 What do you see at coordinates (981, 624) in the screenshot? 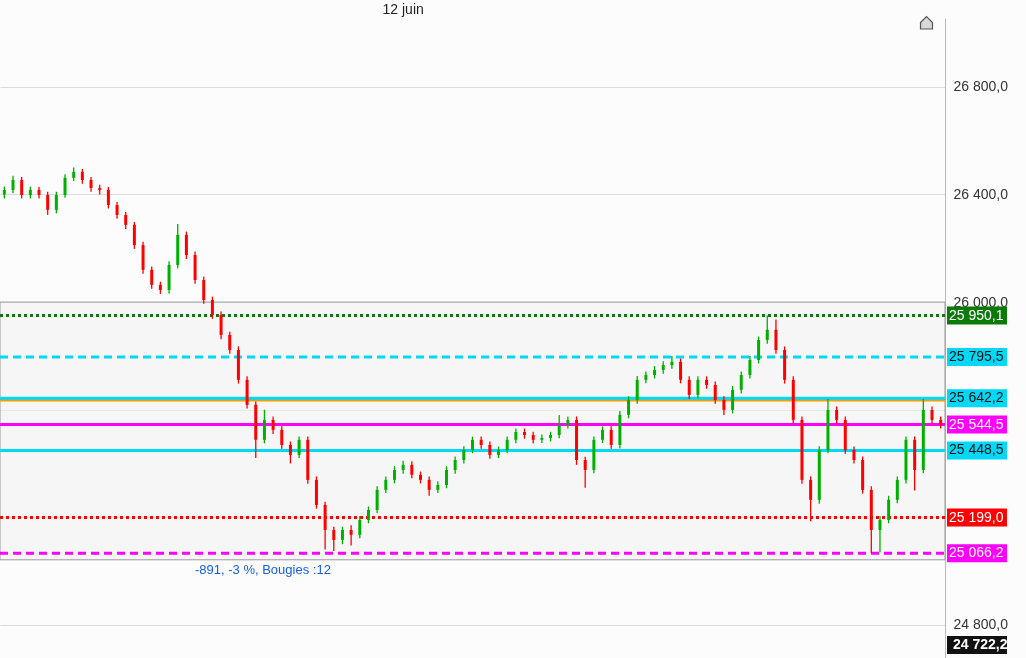
I see `y-tick-label: 24 800,0` at bounding box center [981, 624].